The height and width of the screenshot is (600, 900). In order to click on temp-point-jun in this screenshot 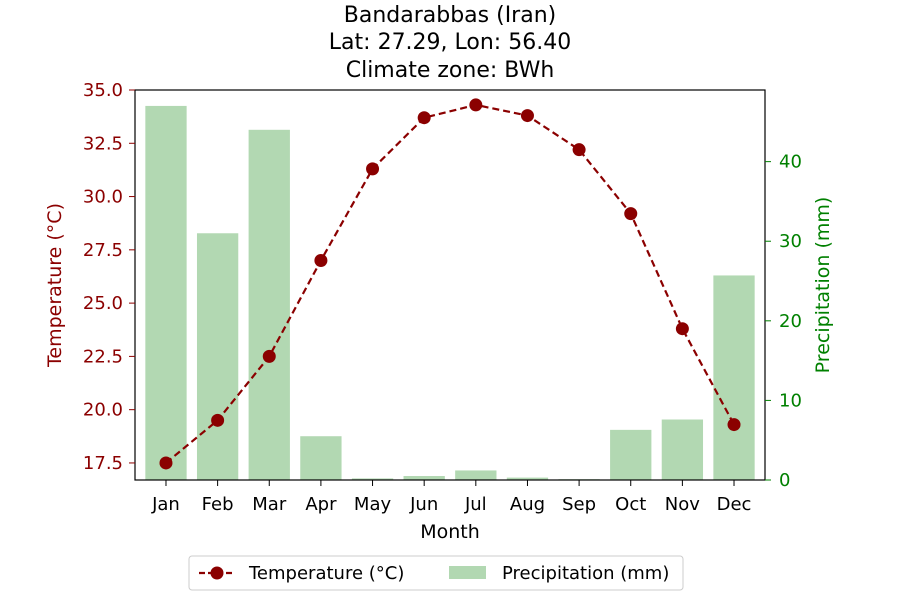, I will do `click(424, 118)`.